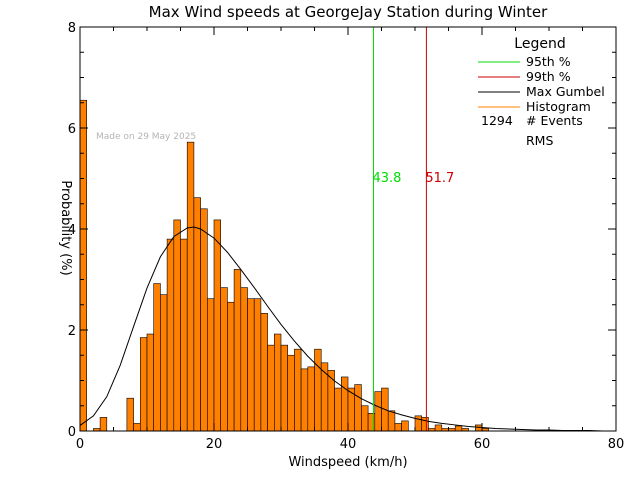 This screenshot has height=480, width=640. Describe the element at coordinates (548, 76) in the screenshot. I see `legend-entry-label: 99th %` at that location.